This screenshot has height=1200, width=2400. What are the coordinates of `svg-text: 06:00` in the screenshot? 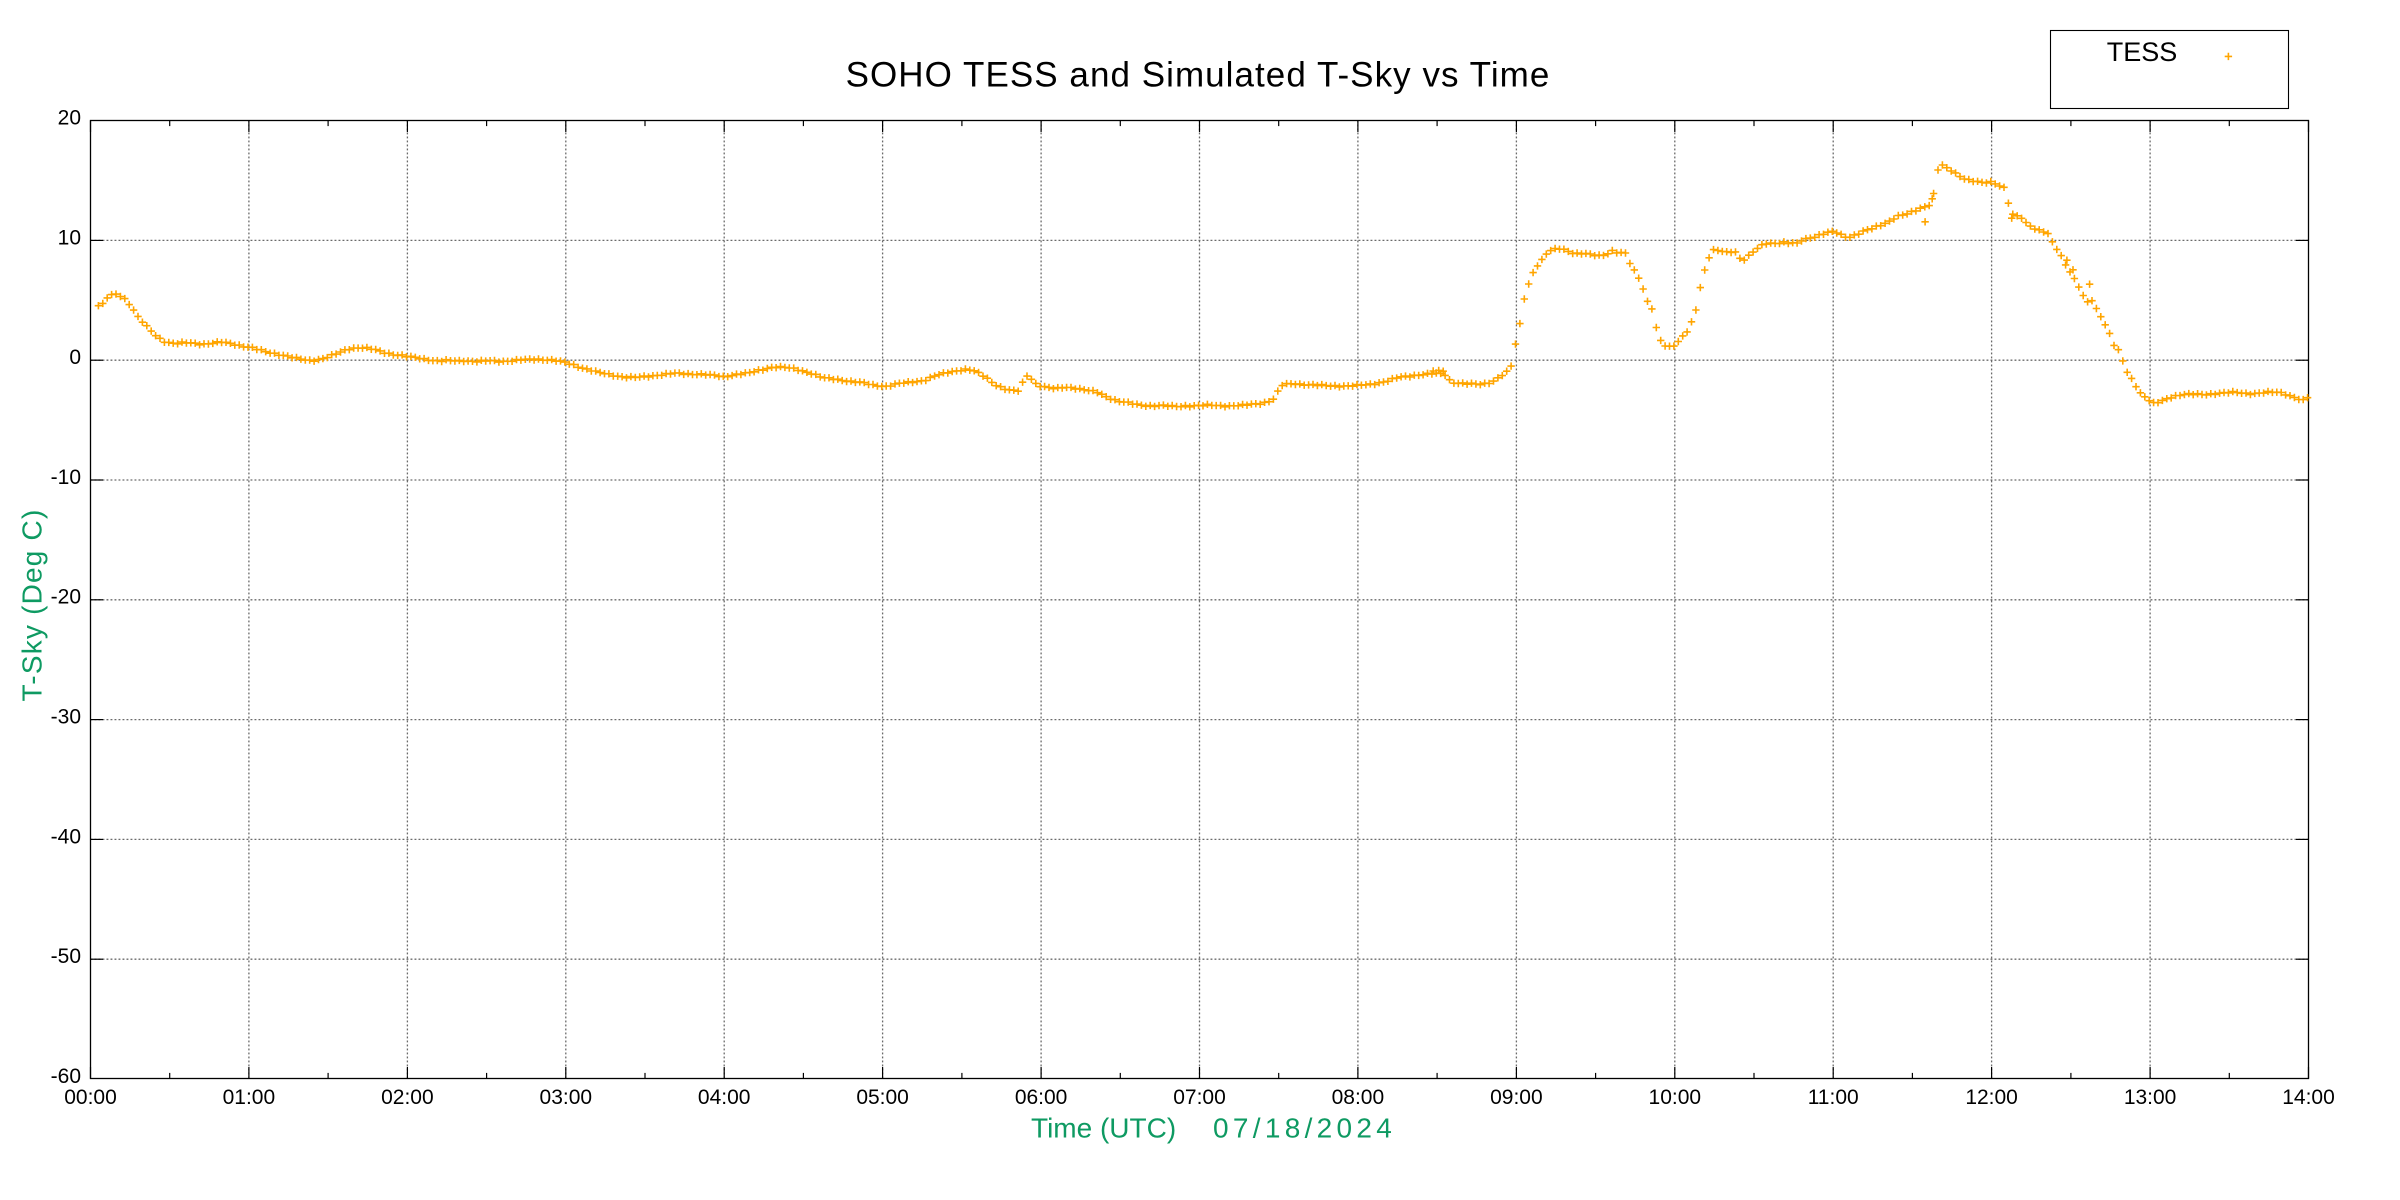 It's located at (1041, 1097).